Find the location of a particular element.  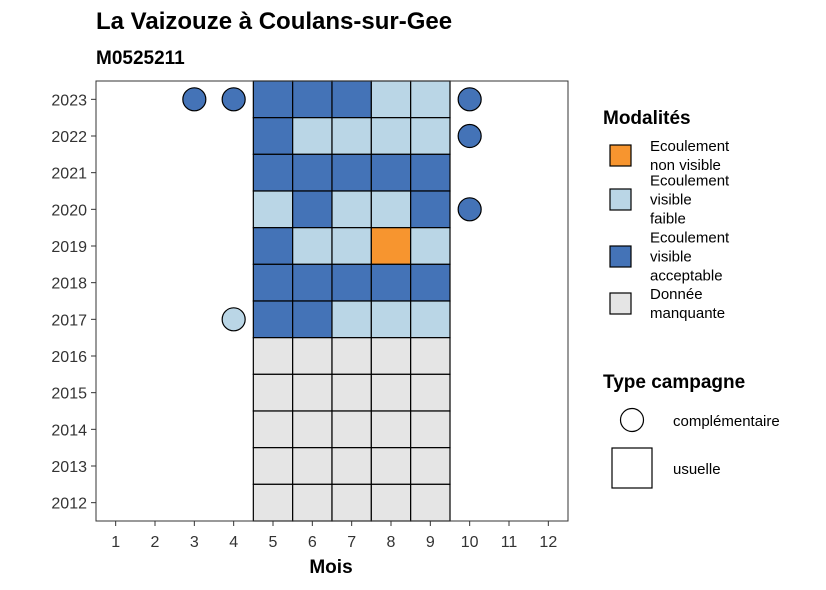

chart-title: La Vaizouze à Coulans-sur-Gee is located at coordinates (274, 21).